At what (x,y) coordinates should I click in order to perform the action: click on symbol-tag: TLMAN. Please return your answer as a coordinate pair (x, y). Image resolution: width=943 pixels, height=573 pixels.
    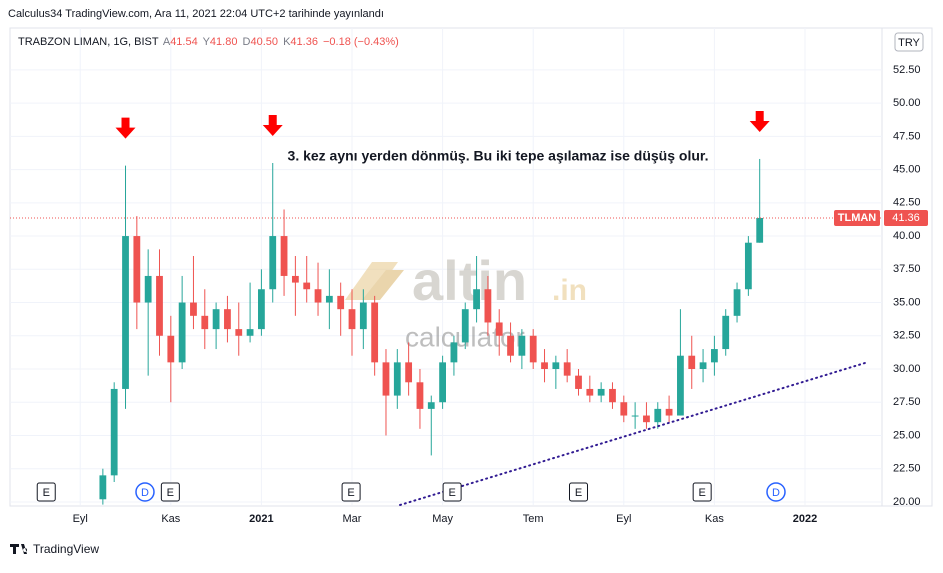
    Looking at the image, I should click on (857, 218).